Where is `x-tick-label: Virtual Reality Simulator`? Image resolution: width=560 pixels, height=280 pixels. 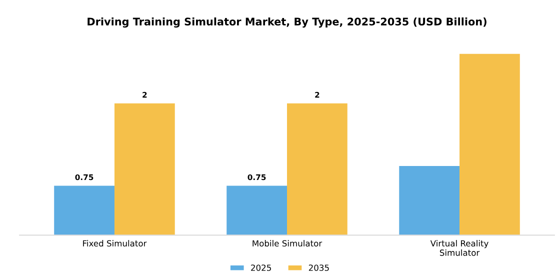 x-tick-label: Virtual Reality Simulator is located at coordinates (459, 248).